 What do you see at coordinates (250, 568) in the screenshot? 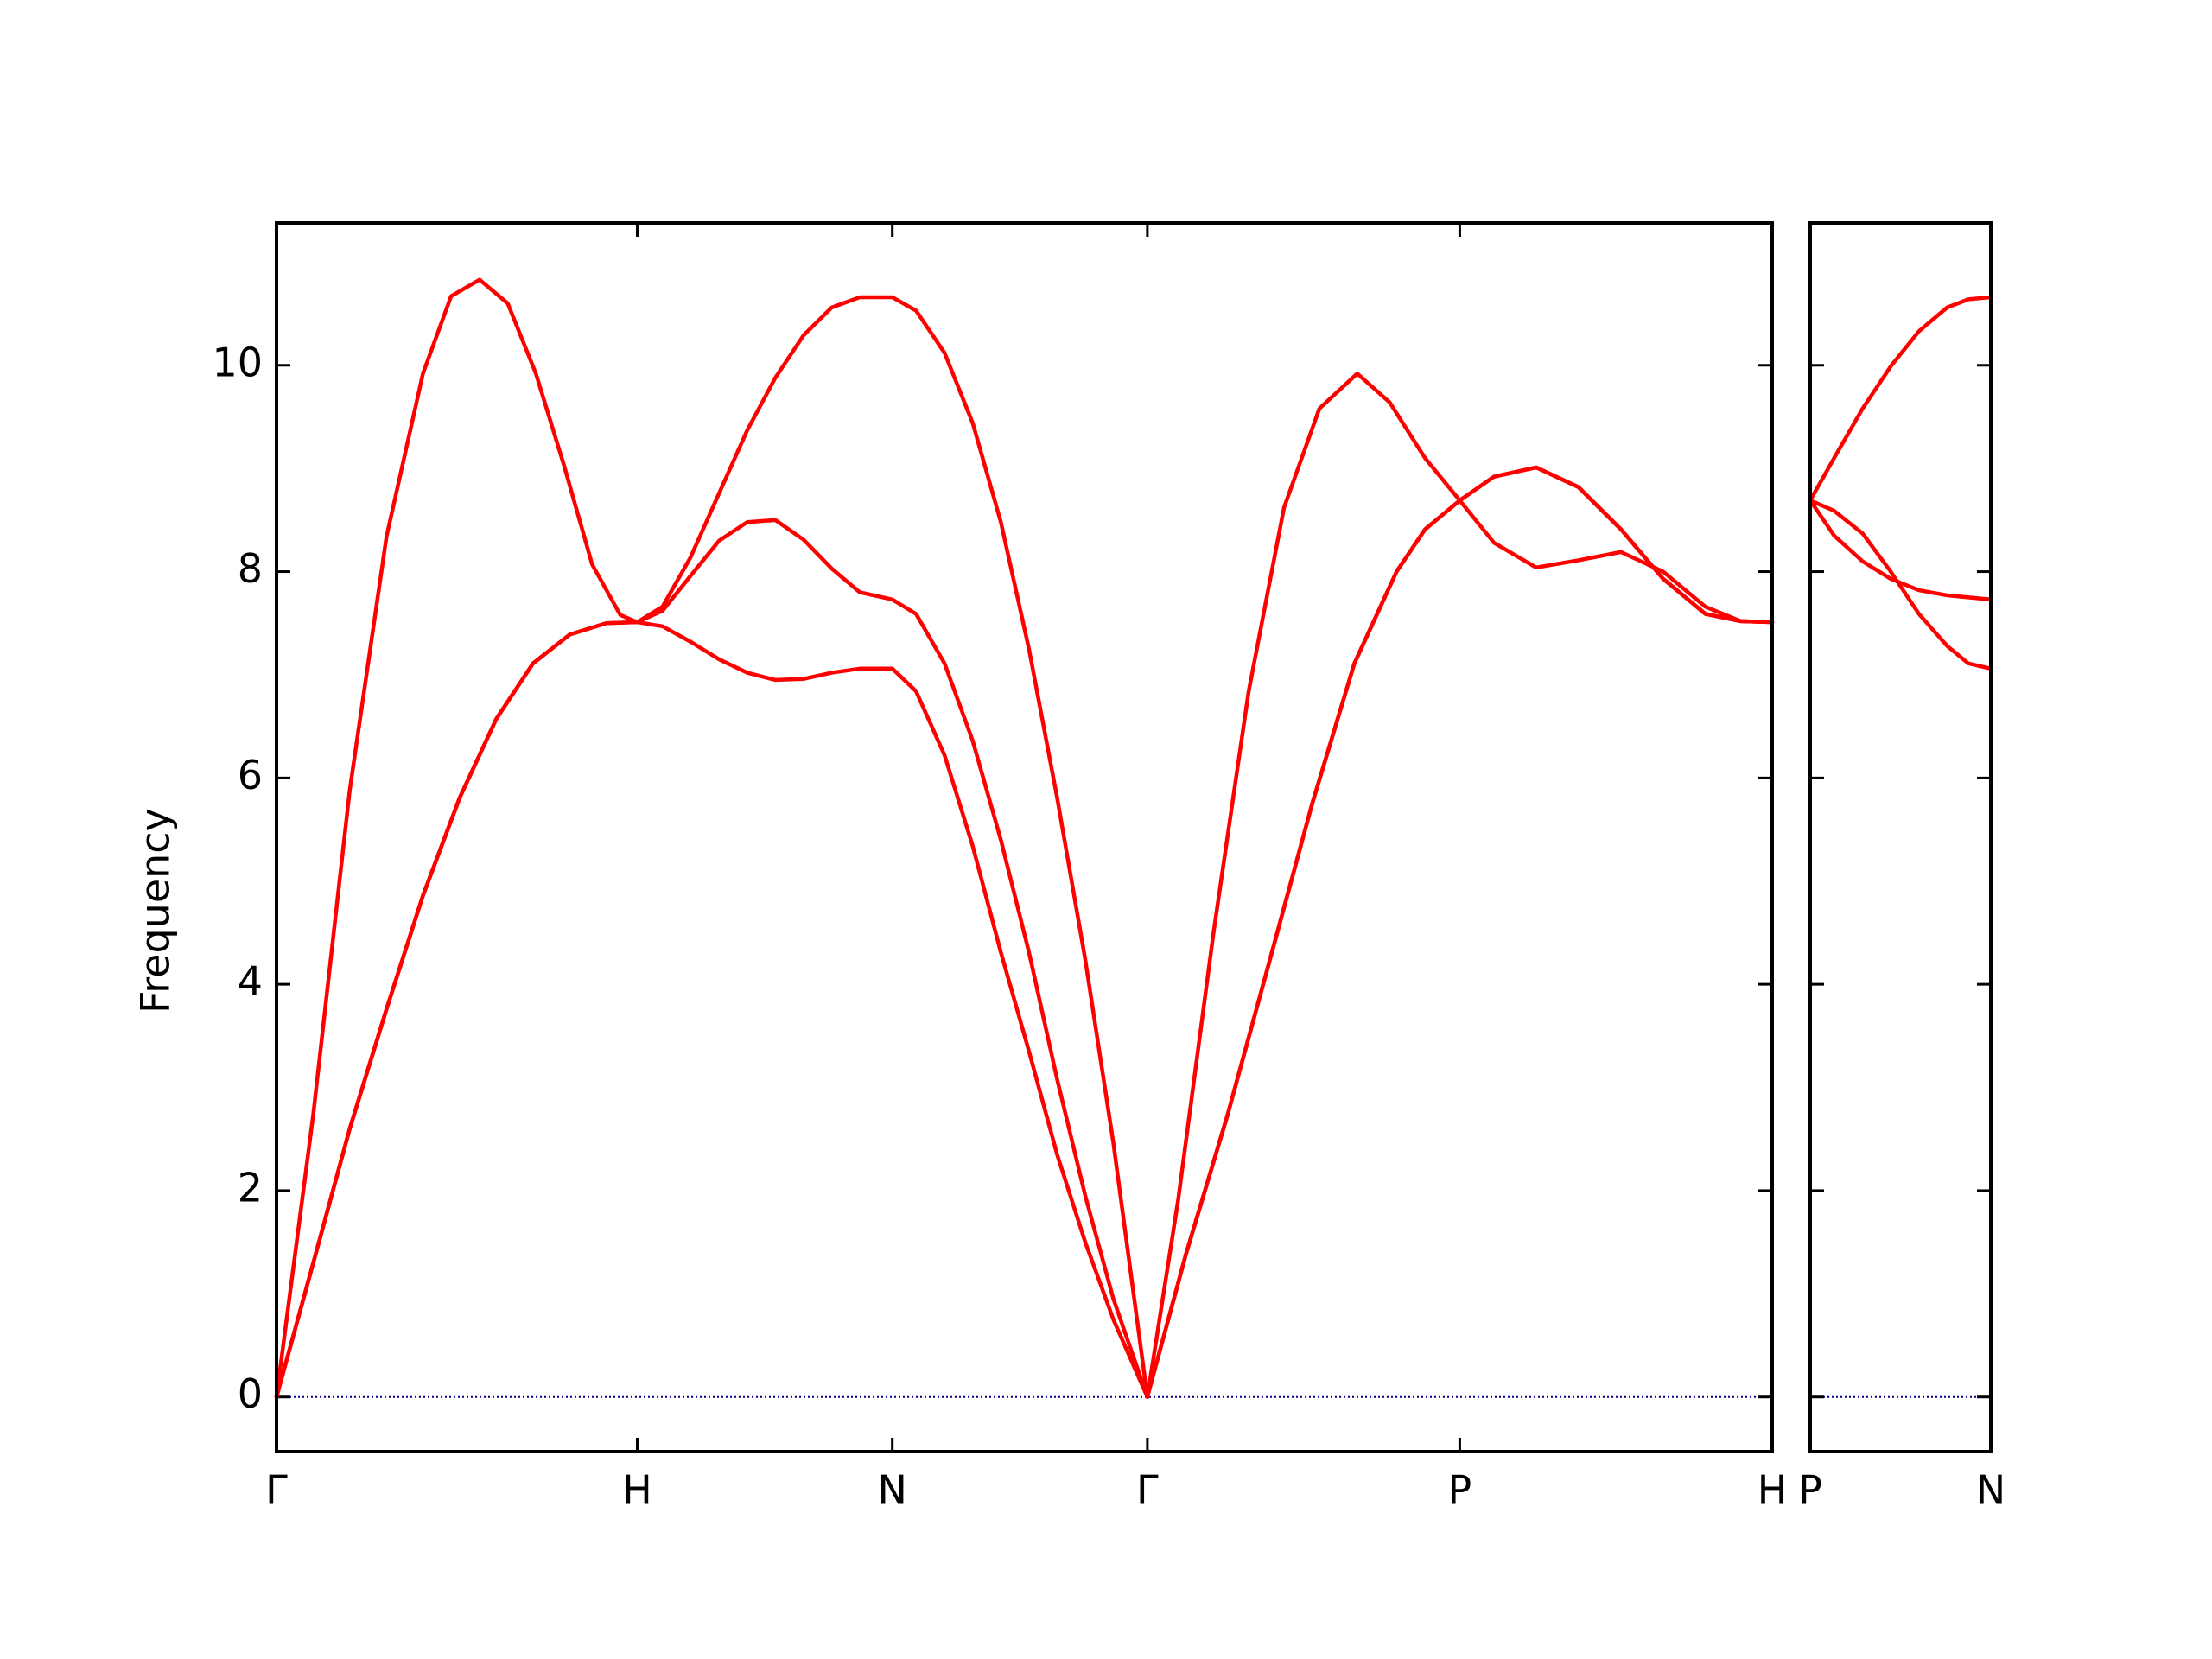
I see `y-tick-label: 8` at bounding box center [250, 568].